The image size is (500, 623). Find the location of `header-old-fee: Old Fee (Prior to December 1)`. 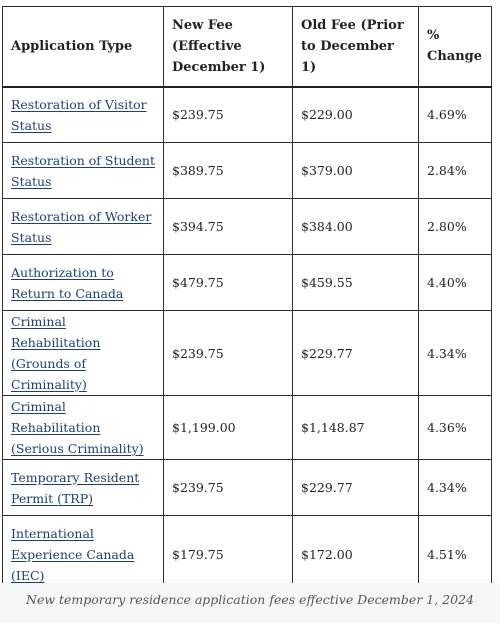

header-old-fee: Old Fee (Prior to December 1) is located at coordinates (355, 47).